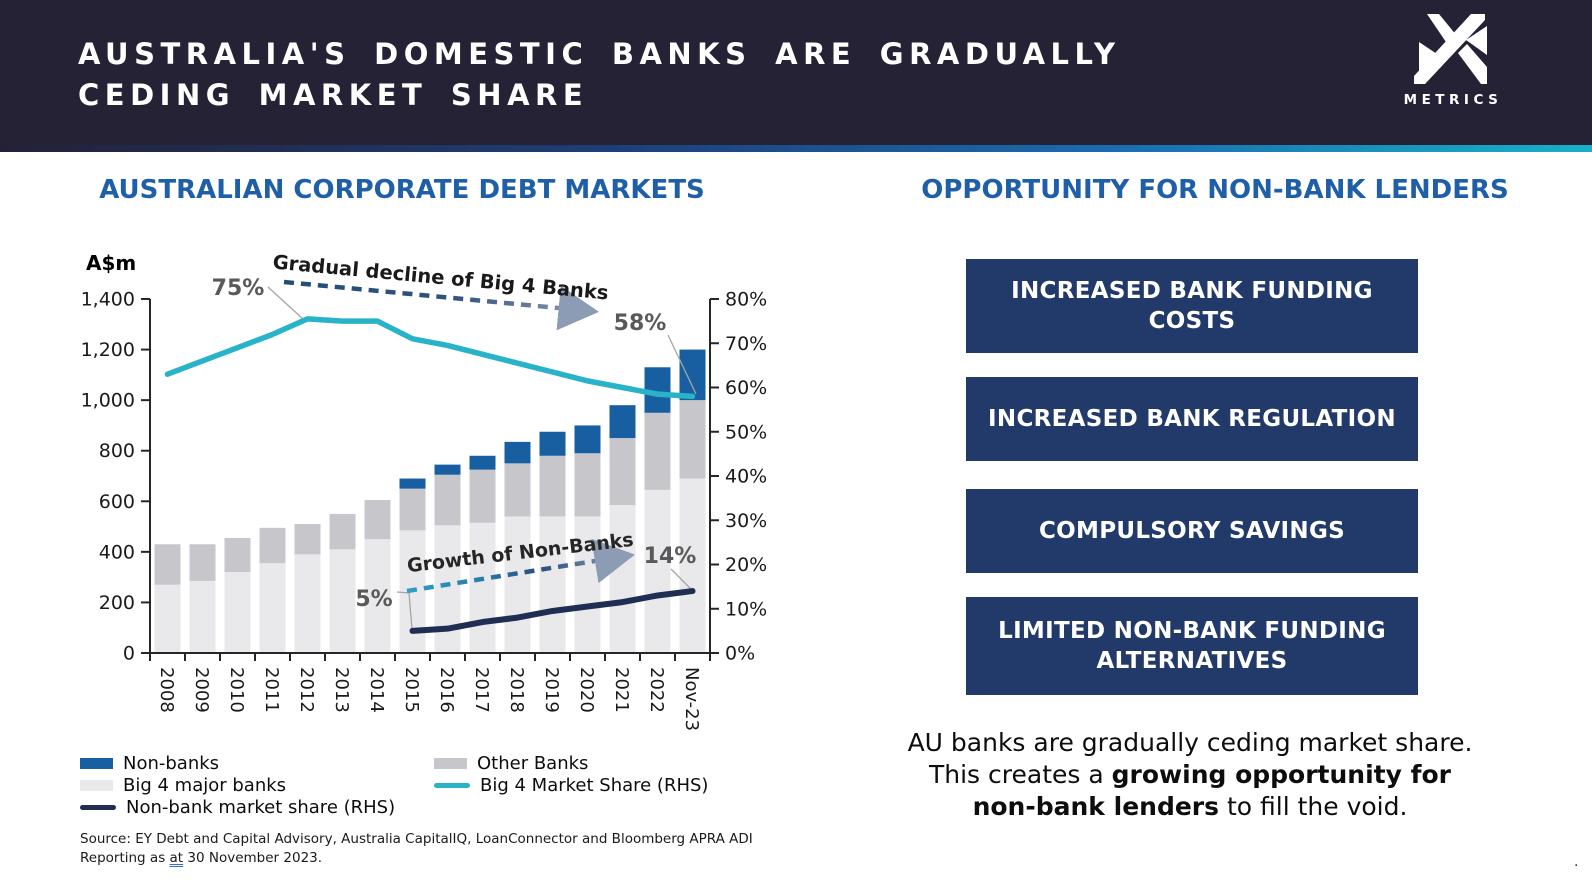 The image size is (1592, 892). Describe the element at coordinates (599, 54) in the screenshot. I see `slide-title-line1: AUSTRALIA'S DOMESTIC BANKS ARE GRADUALLY` at that location.